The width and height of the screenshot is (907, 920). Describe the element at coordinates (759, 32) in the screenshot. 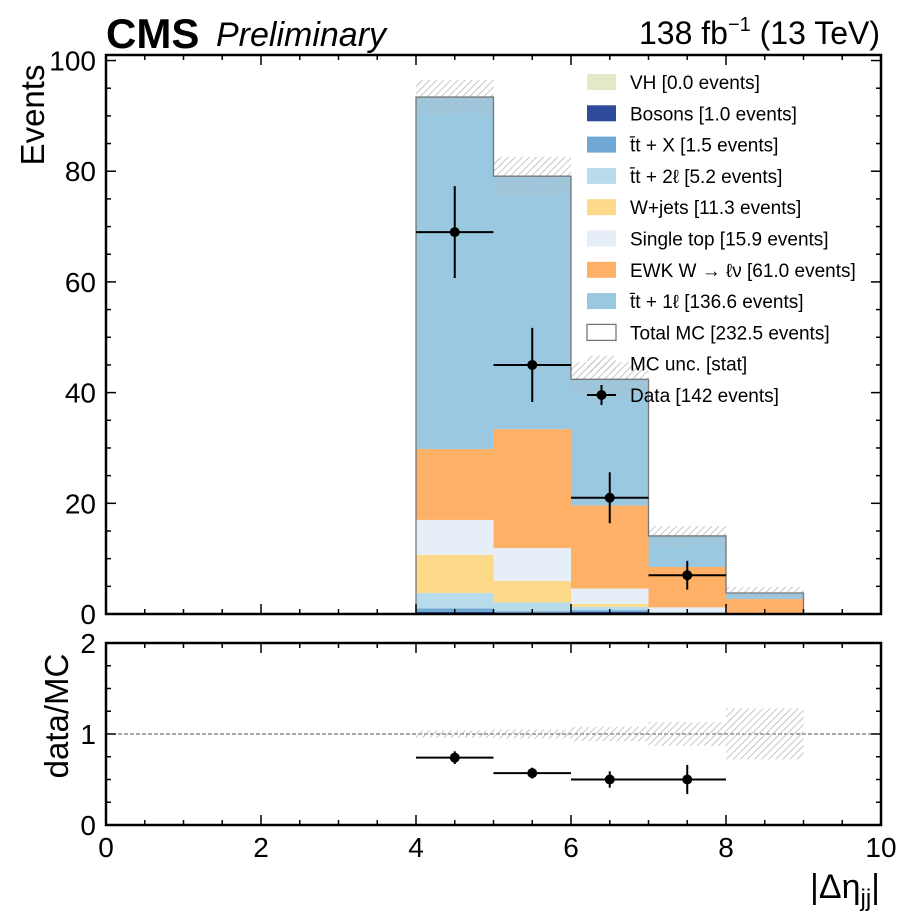

I see `luminosity-label: 138 fb−1 (13 TeV)` at that location.